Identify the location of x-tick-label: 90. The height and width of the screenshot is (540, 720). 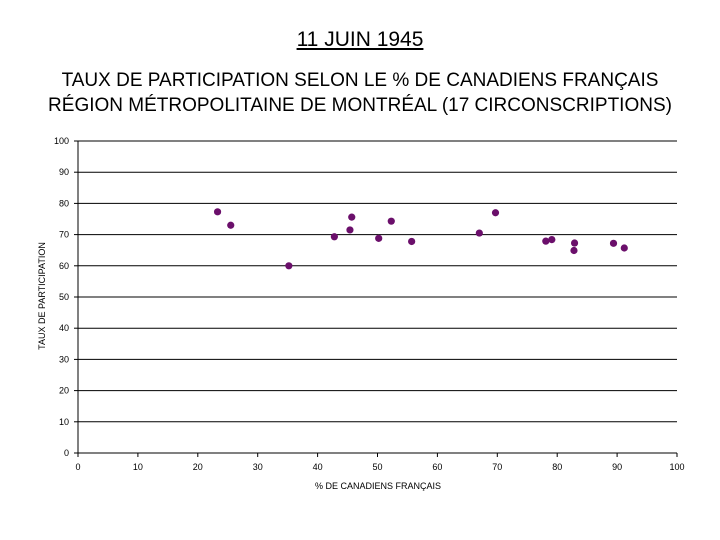
(617, 467).